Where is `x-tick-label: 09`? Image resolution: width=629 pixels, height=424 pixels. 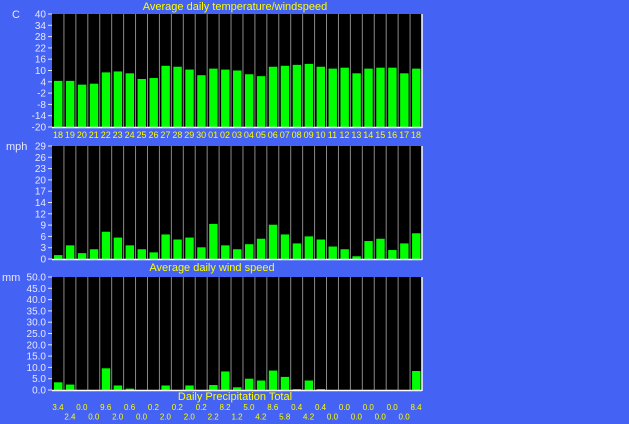 x-tick-label: 09 is located at coordinates (309, 135).